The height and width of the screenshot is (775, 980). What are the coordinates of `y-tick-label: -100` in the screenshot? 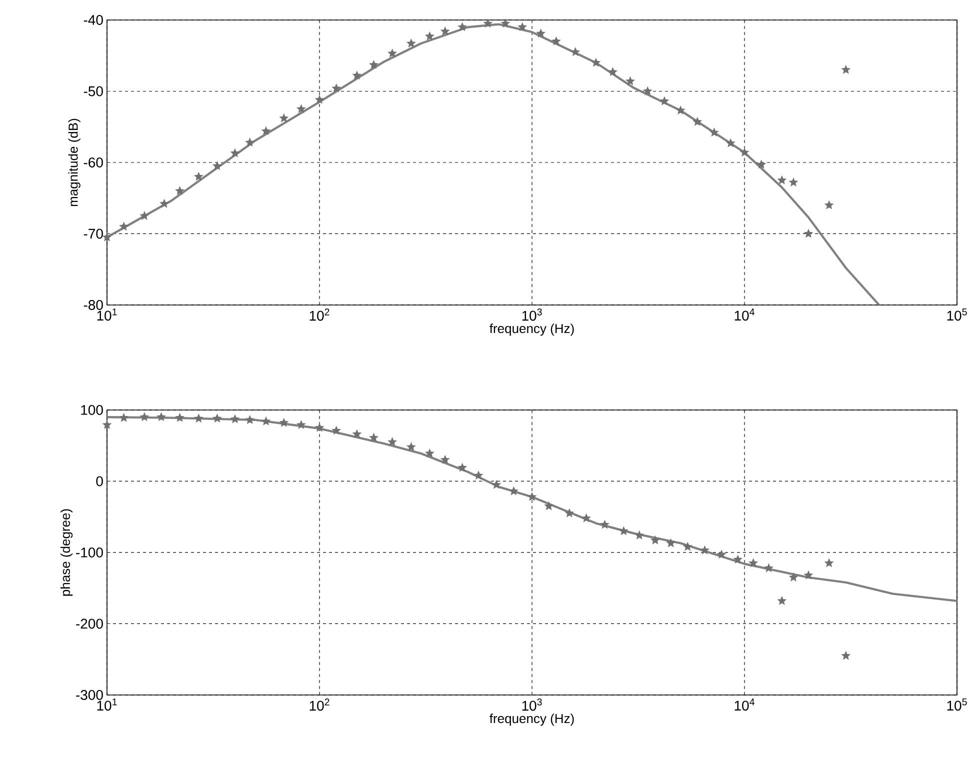 It's located at (89, 553).